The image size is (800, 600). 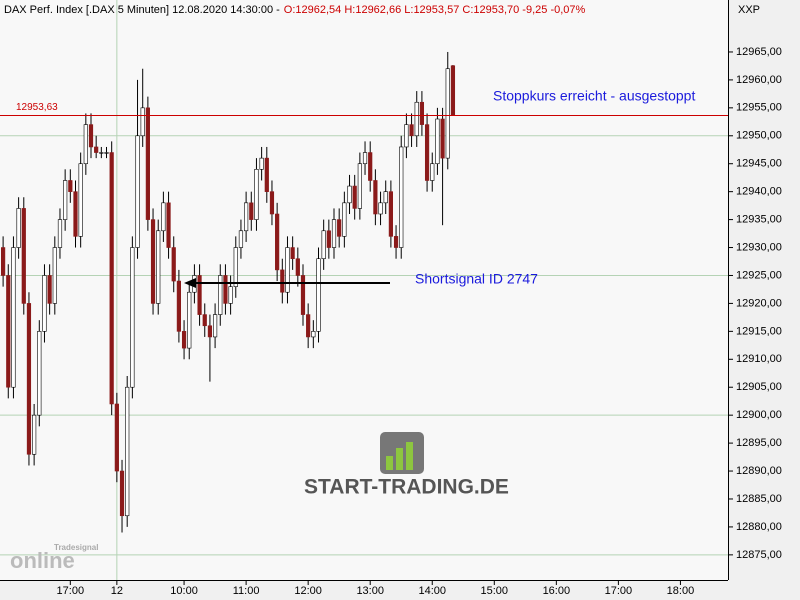 I want to click on y-tick-label: 12890,00, so click(x=759, y=471).